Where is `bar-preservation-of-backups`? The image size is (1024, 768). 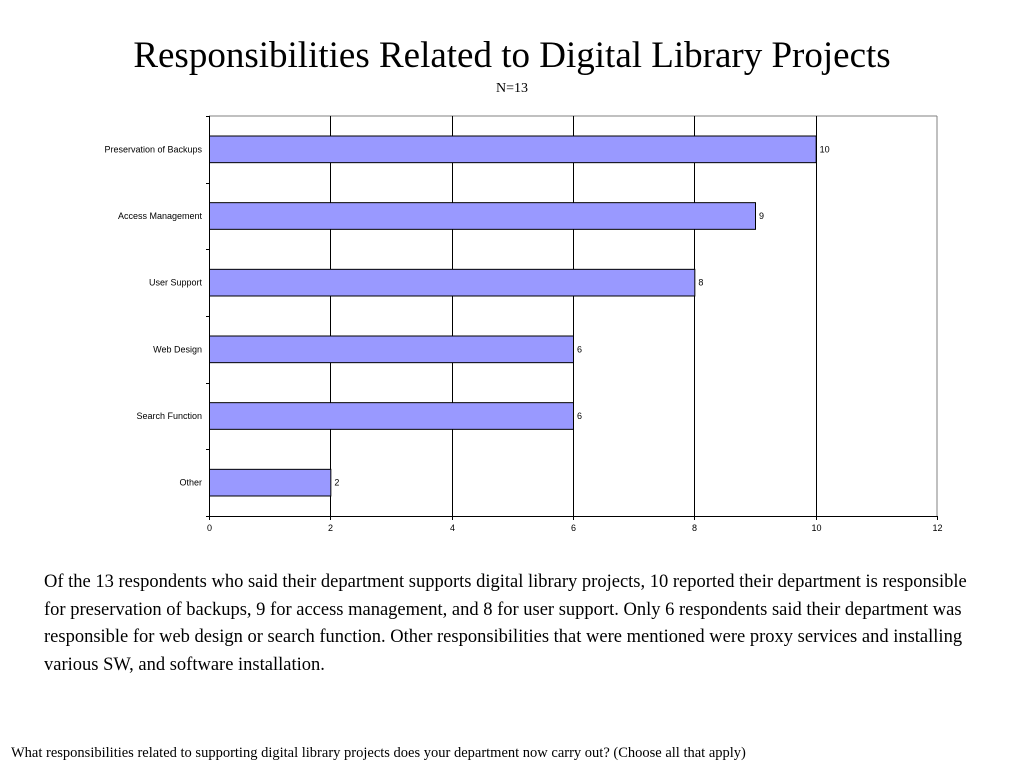
bar-preservation-of-backups is located at coordinates (513, 149).